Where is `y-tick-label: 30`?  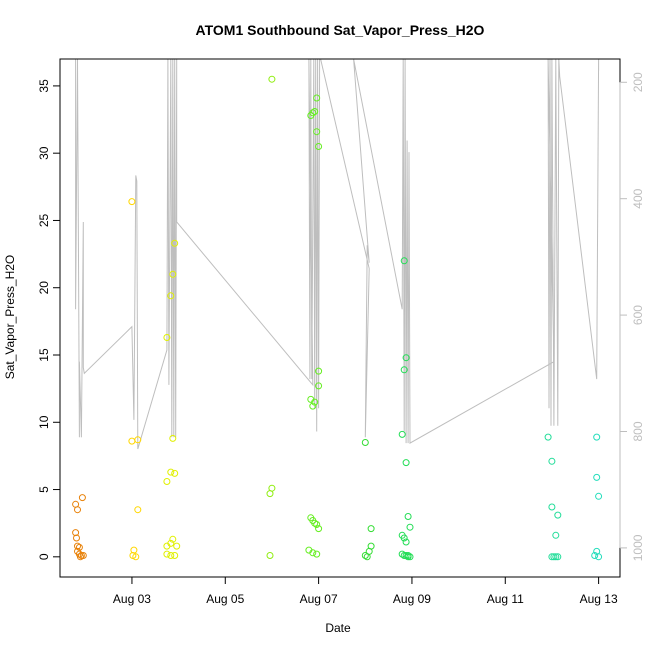 y-tick-label: 30 is located at coordinates (44, 153).